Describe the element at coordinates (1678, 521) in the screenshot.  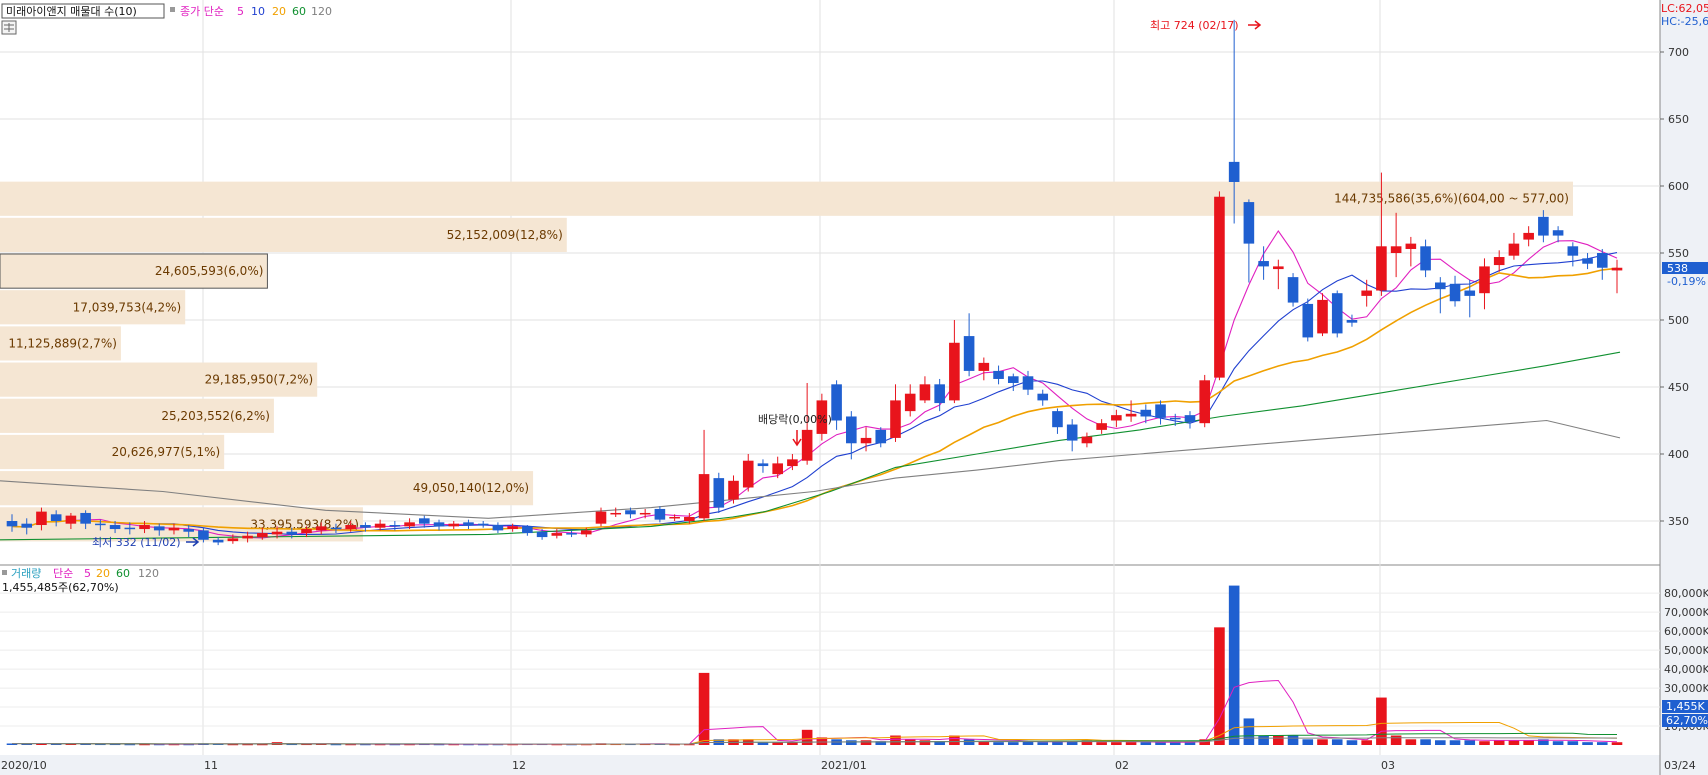
I see `price-tick-label: 350` at that location.